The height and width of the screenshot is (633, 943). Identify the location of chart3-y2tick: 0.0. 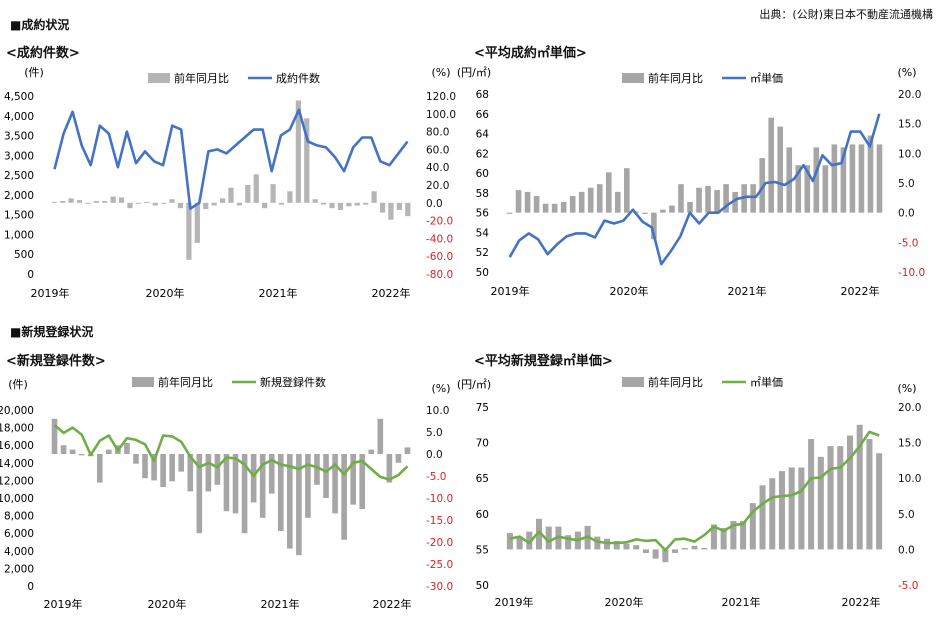
(434, 455).